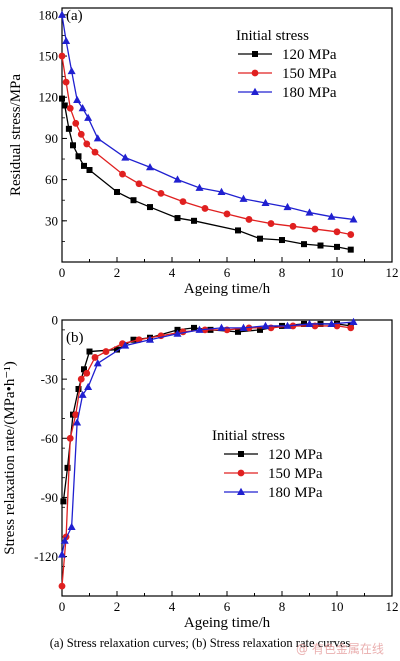  Describe the element at coordinates (295, 455) in the screenshot. I see `legend-label-b-0: 120 MPa` at that location.